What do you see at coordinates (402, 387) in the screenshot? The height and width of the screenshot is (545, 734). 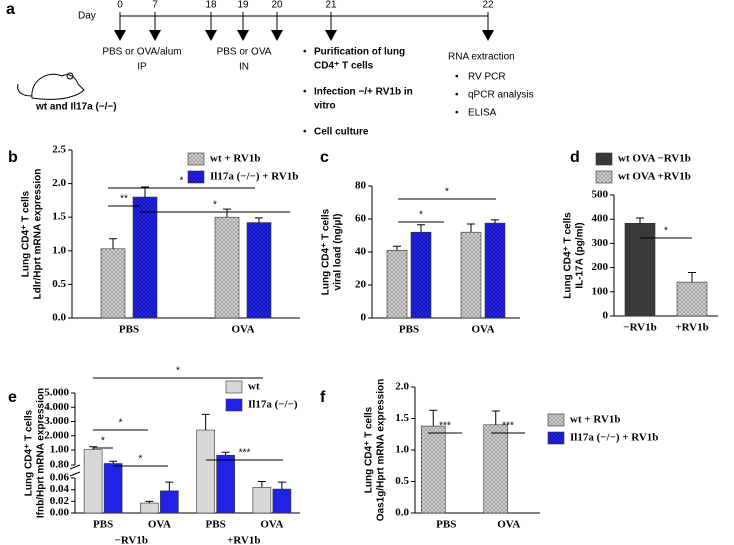 I see `y-tick-label: 2.0` at bounding box center [402, 387].